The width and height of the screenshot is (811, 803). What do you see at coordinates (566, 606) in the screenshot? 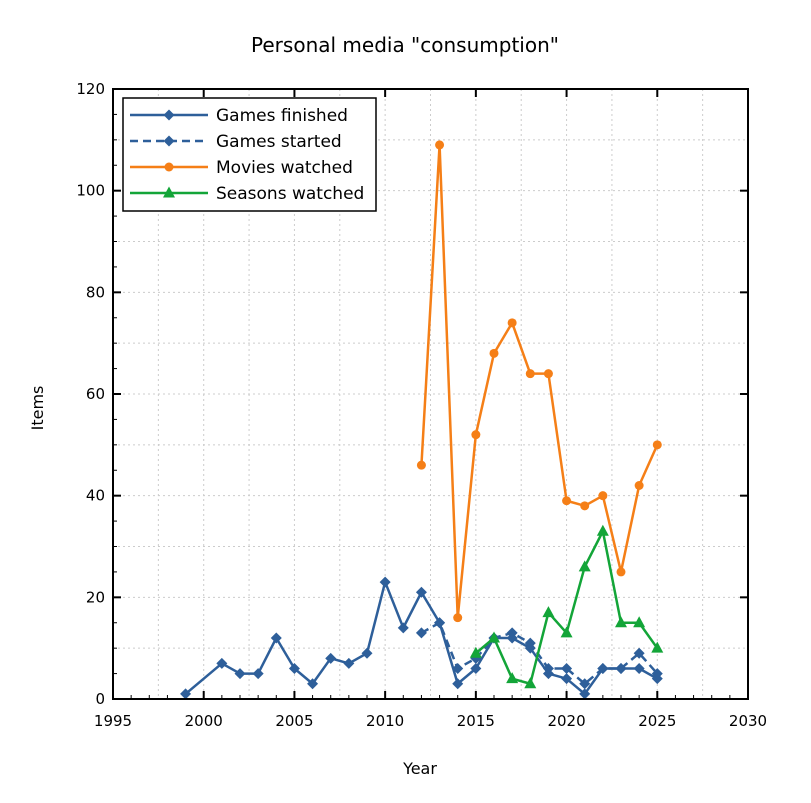
I see `series-seasons-watched` at bounding box center [566, 606].